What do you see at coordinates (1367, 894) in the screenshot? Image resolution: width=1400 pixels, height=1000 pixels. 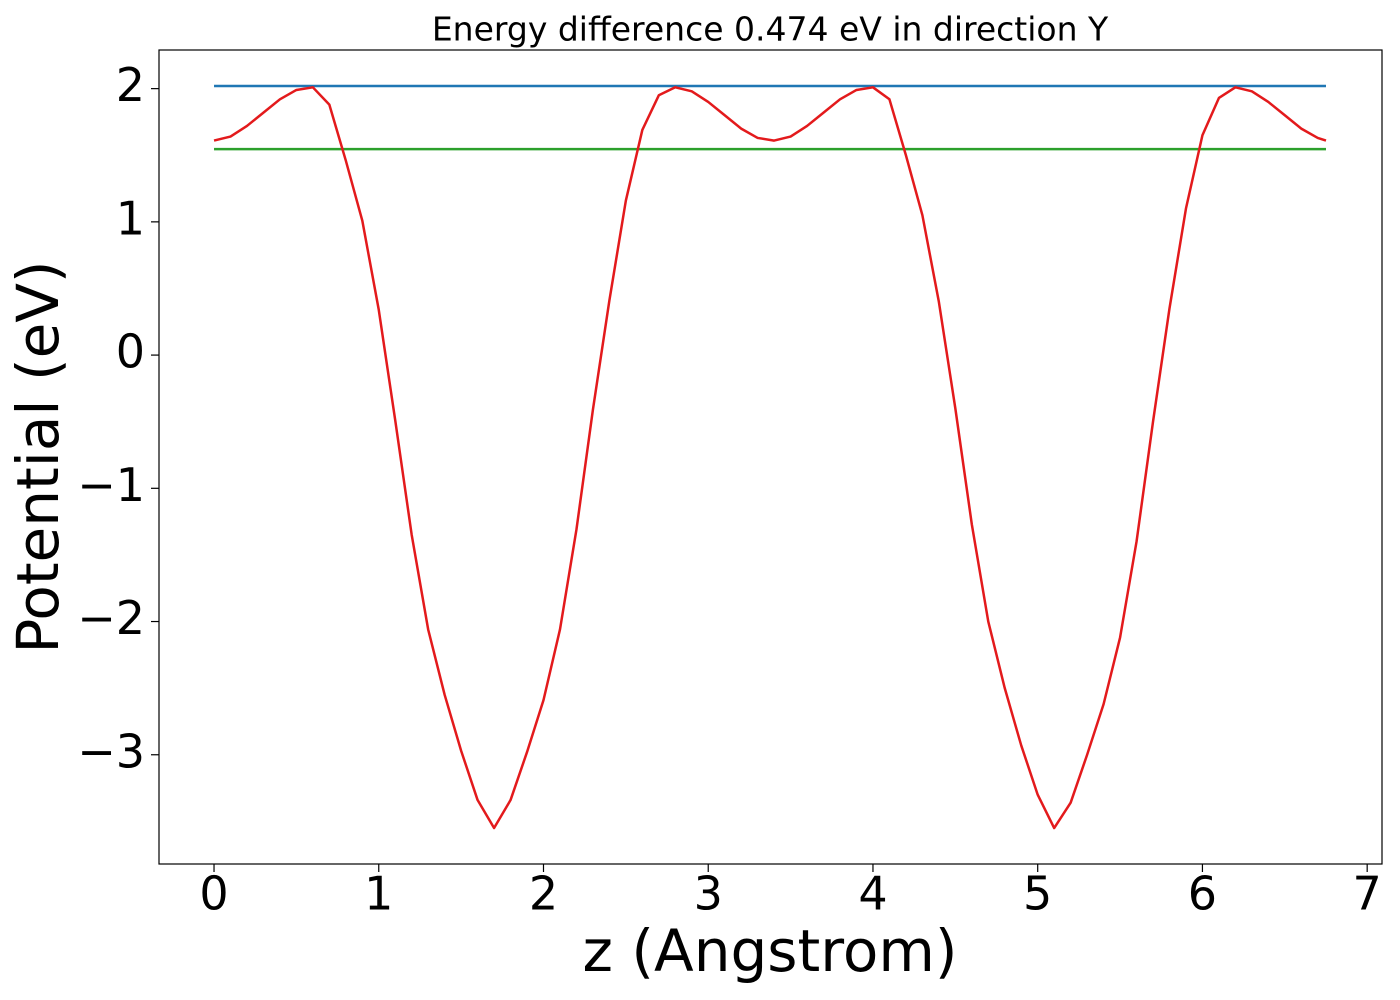 I see `x-tick-label: 7` at bounding box center [1367, 894].